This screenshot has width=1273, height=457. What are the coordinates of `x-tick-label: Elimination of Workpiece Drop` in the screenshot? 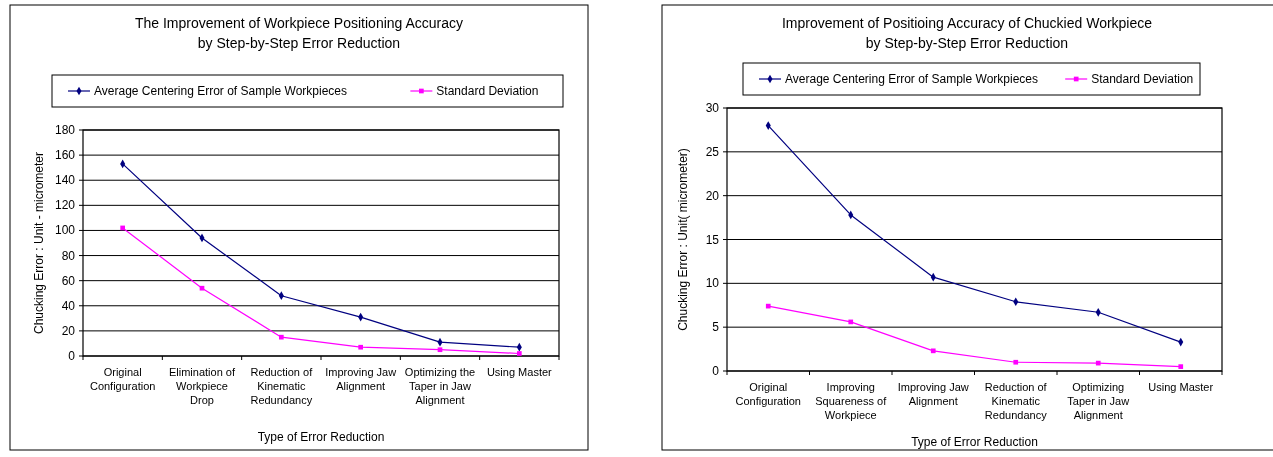 It's located at (202, 386).